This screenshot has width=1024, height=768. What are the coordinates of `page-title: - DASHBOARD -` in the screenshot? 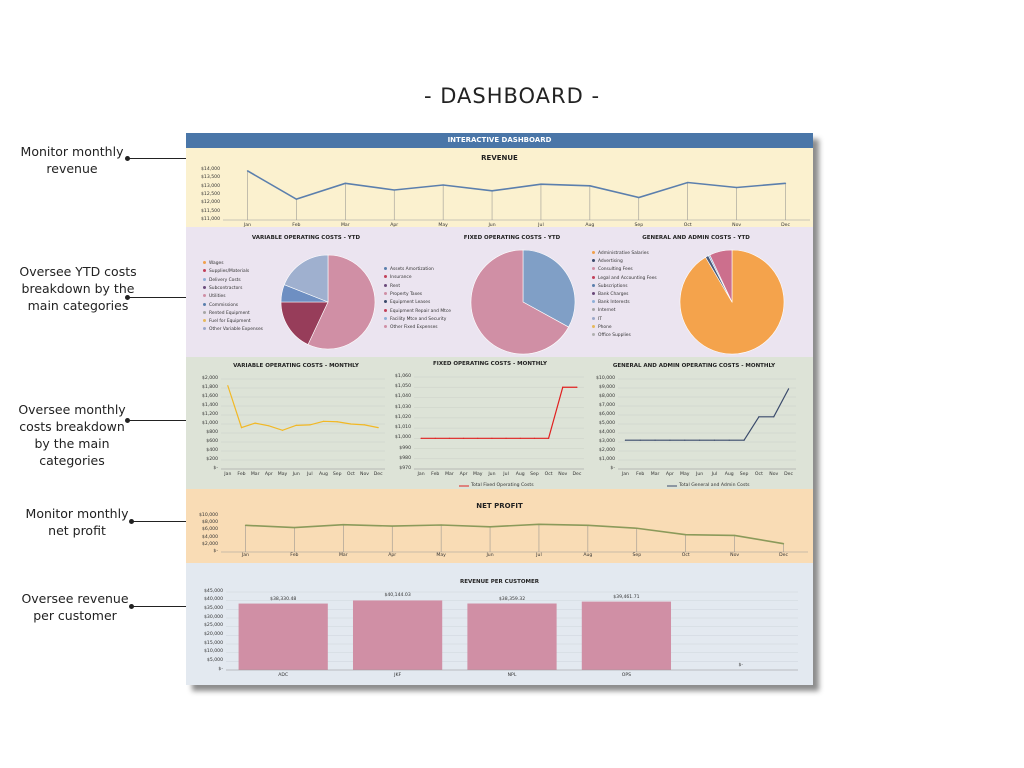 It's located at (512, 96).